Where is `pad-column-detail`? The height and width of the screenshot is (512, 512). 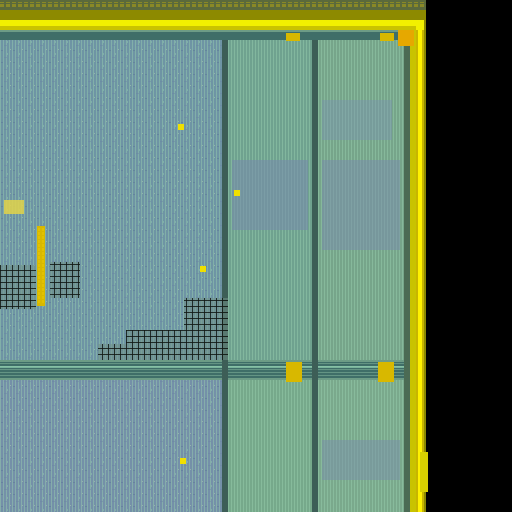 pad-column-detail is located at coordinates (41, 266).